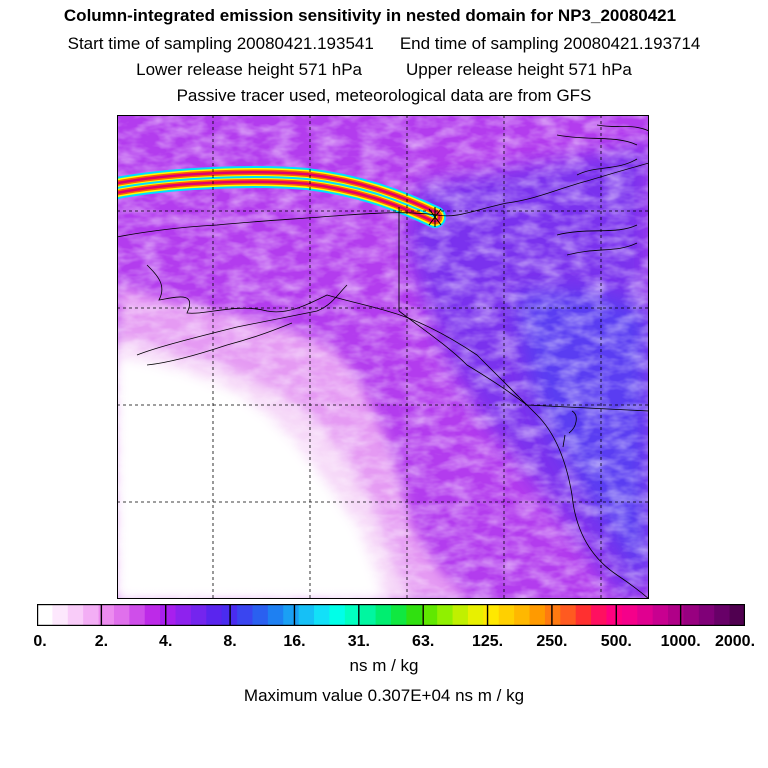  What do you see at coordinates (40, 641) in the screenshot?
I see `colorbar-tick-label: 0.` at bounding box center [40, 641].